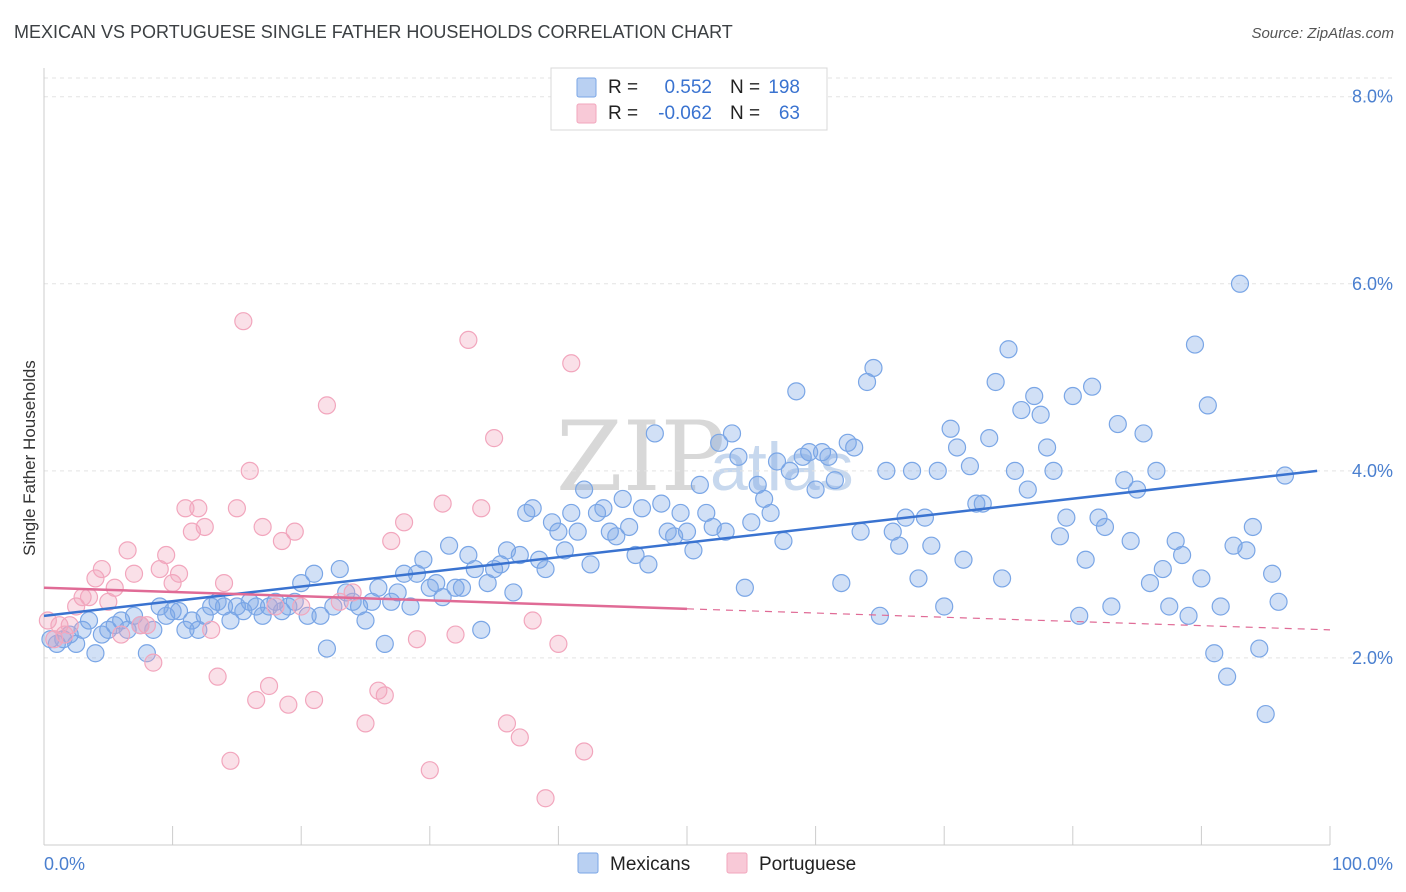 This screenshot has width=1406, height=892. What do you see at coordinates (807, 864) in the screenshot?
I see `bottom-legend-label-portuguese: Portuguese` at bounding box center [807, 864].